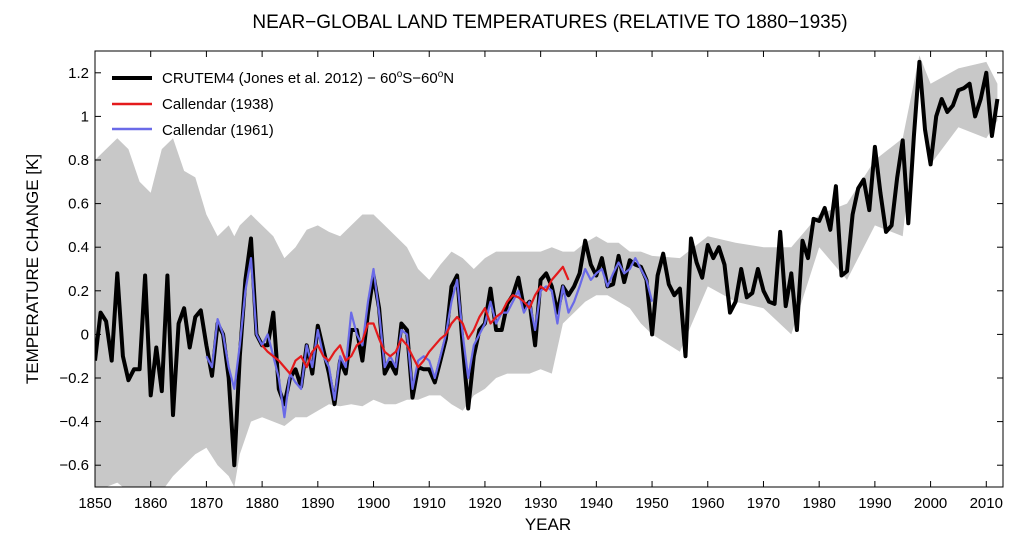 This screenshot has height=542, width=1024. I want to click on x-tick-label: 1990, so click(874, 503).